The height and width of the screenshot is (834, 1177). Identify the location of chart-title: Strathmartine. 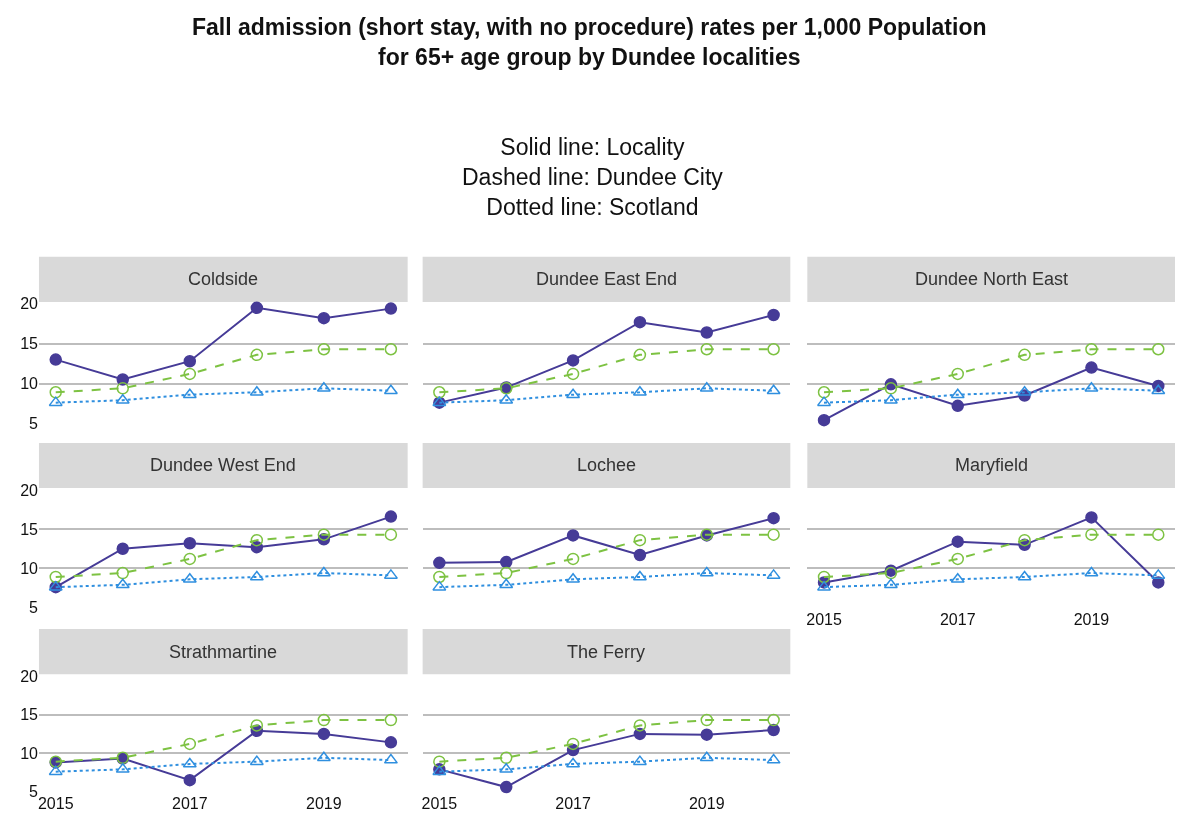
(223, 652).